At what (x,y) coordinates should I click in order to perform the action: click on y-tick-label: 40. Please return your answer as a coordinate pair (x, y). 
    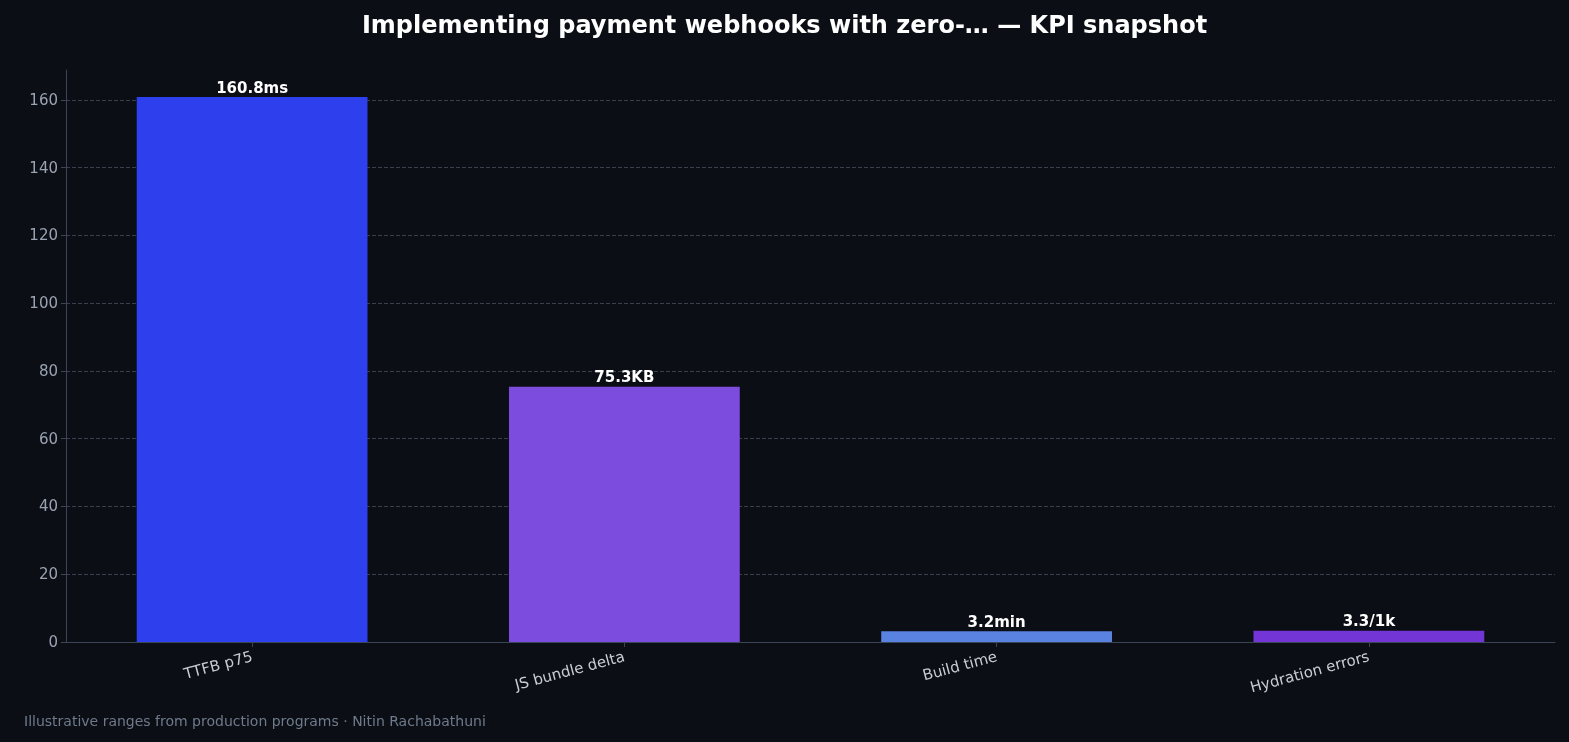
    Looking at the image, I should click on (48, 506).